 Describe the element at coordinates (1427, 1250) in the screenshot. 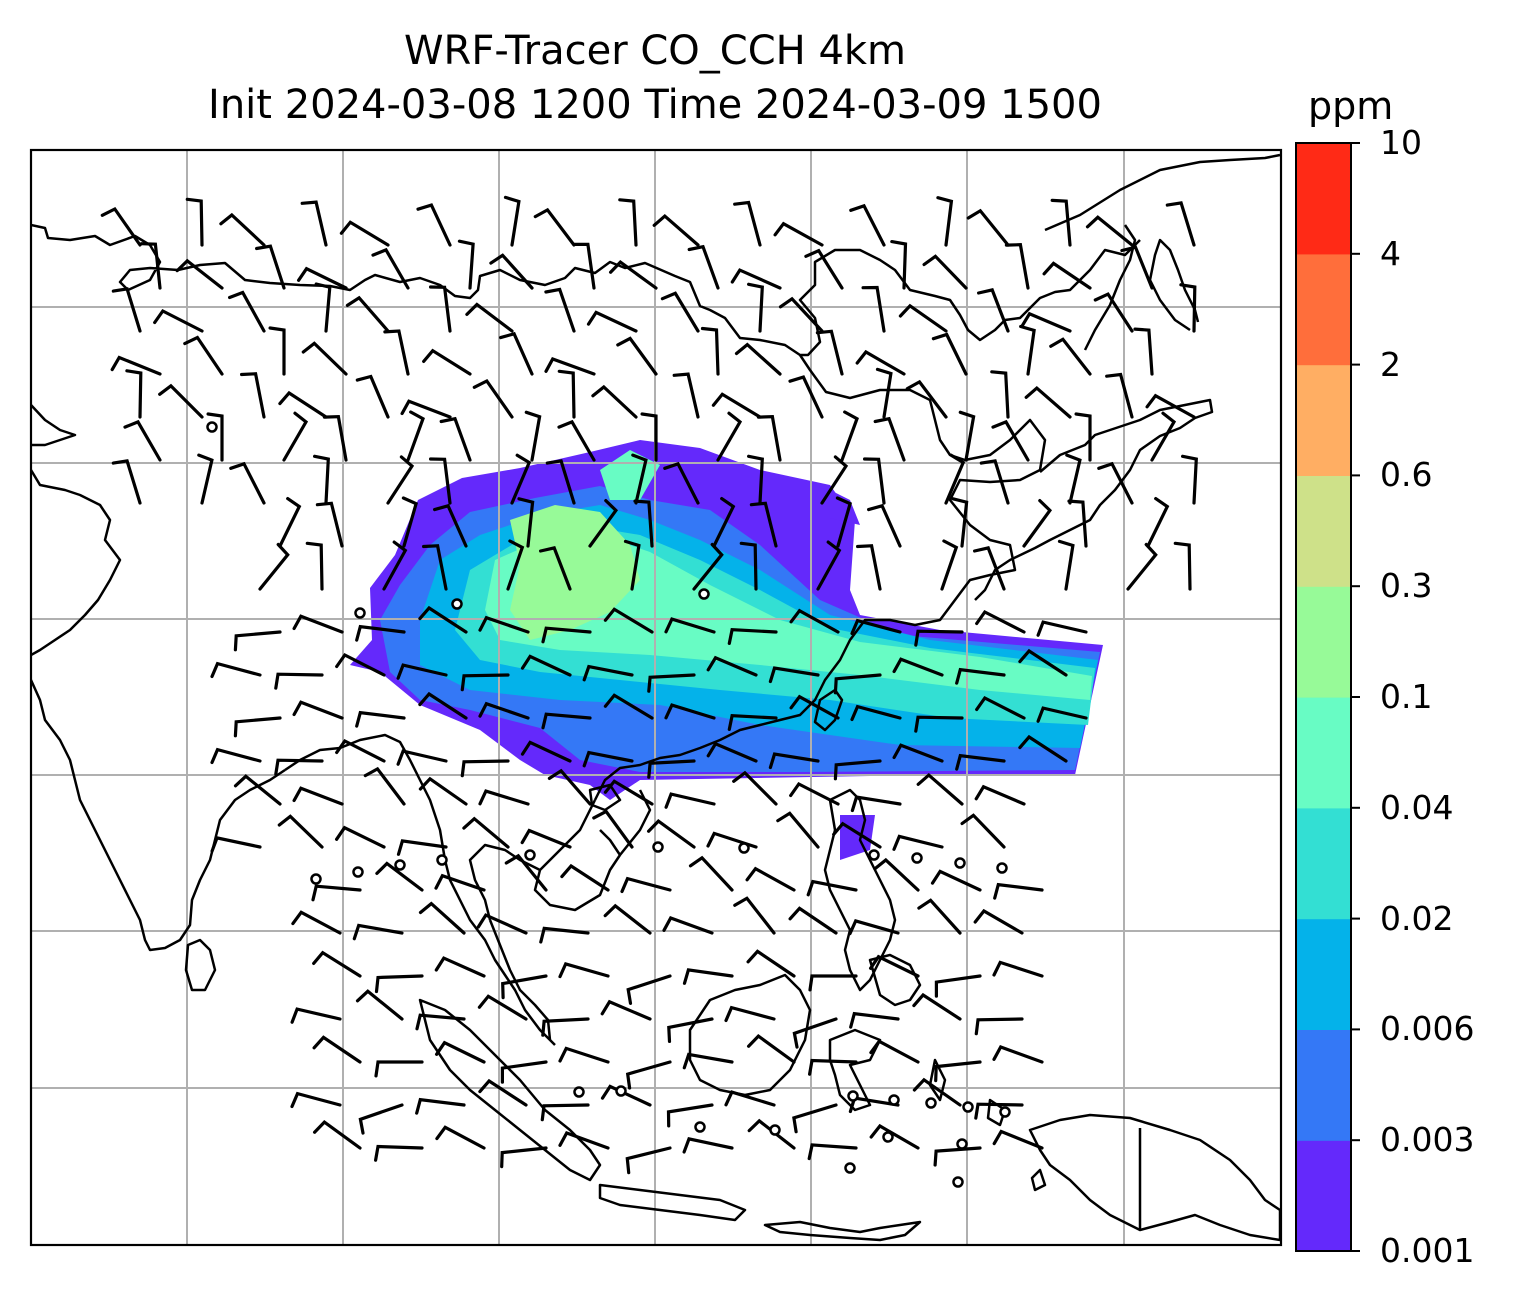

I see `colorbar-tick-label: 0.001` at that location.